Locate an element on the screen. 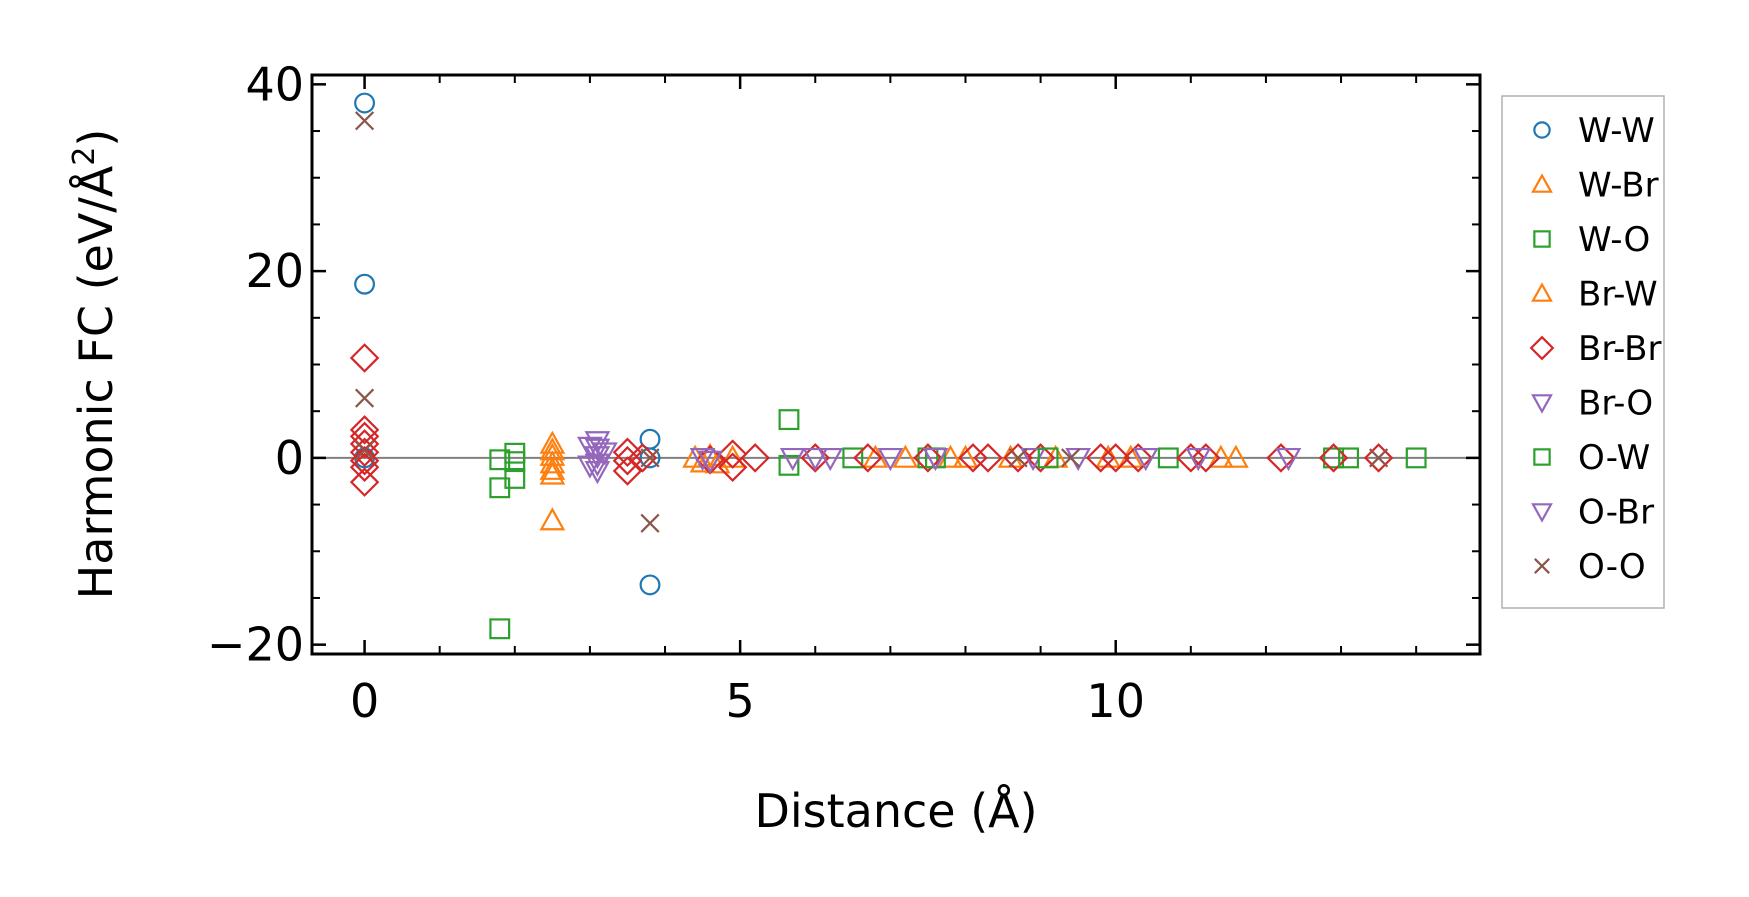  y-tick-label: 20 is located at coordinates (274, 271).